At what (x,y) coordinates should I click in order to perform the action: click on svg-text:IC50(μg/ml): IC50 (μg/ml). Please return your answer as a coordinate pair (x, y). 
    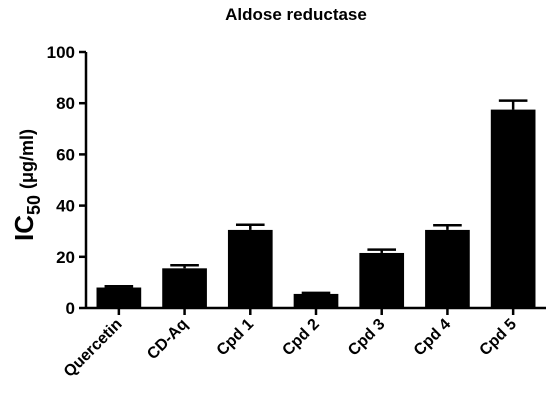
    Looking at the image, I should click on (26, 185).